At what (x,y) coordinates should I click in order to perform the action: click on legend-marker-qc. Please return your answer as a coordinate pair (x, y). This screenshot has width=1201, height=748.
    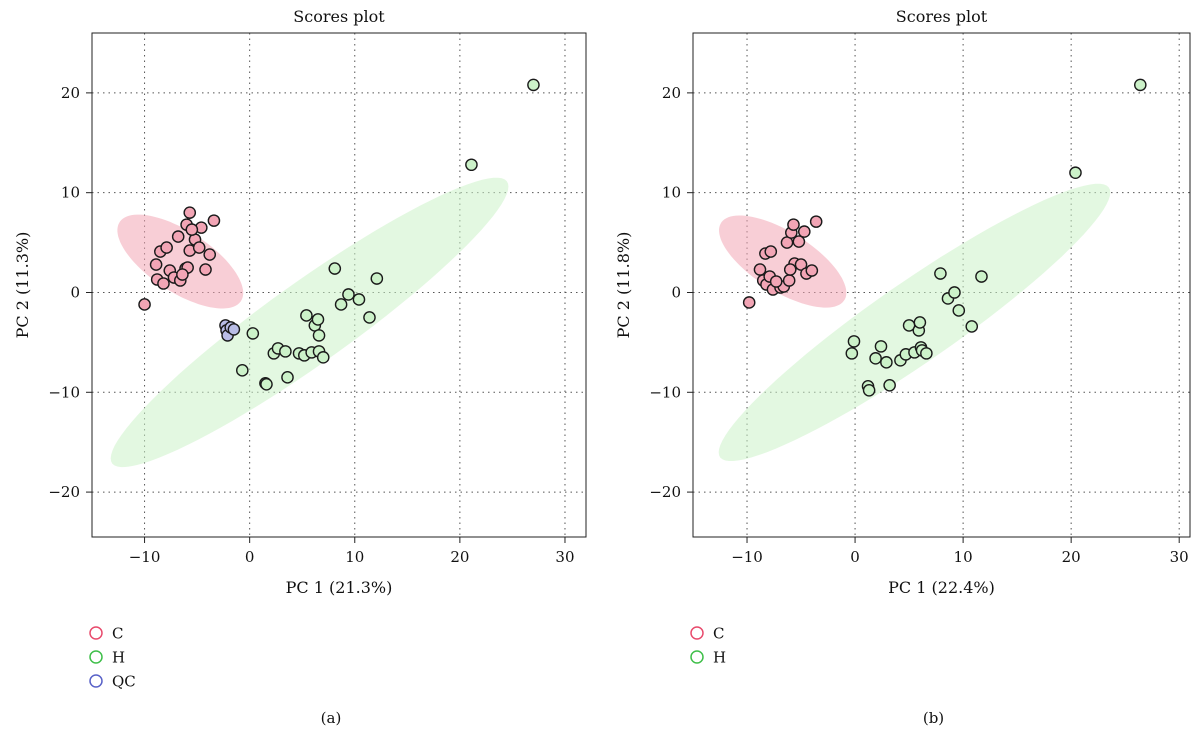
    Looking at the image, I should click on (96, 681).